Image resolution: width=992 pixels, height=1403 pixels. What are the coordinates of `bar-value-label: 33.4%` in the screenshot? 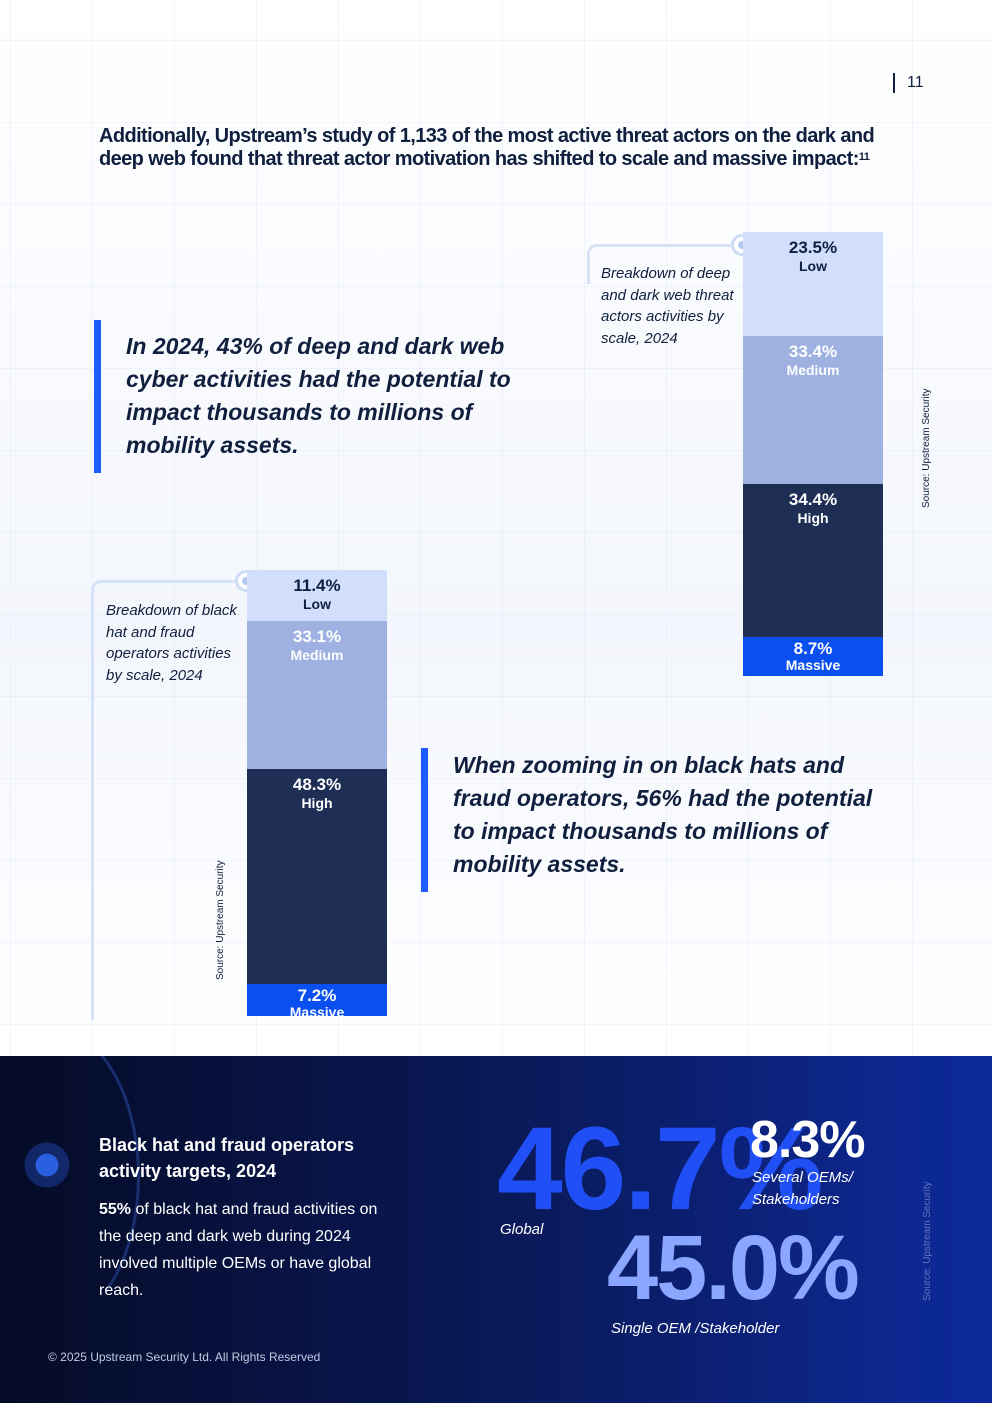 It's located at (813, 351).